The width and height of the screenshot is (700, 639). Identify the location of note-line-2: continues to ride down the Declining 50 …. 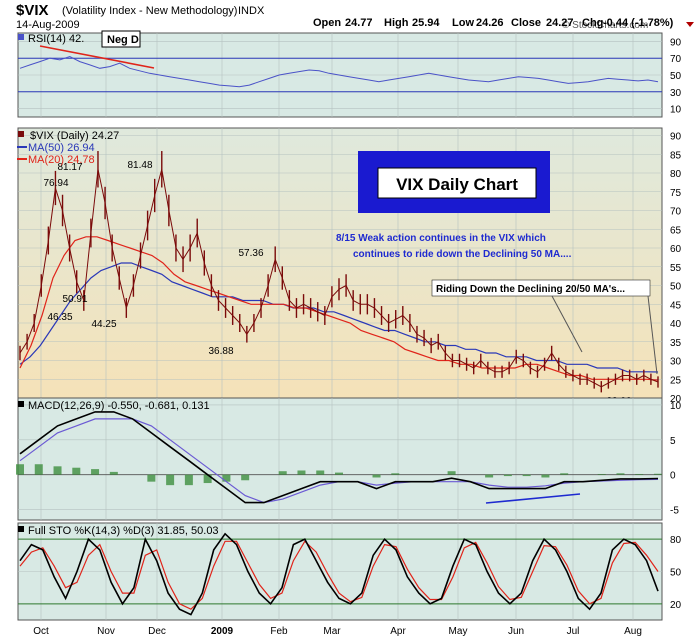
(462, 254).